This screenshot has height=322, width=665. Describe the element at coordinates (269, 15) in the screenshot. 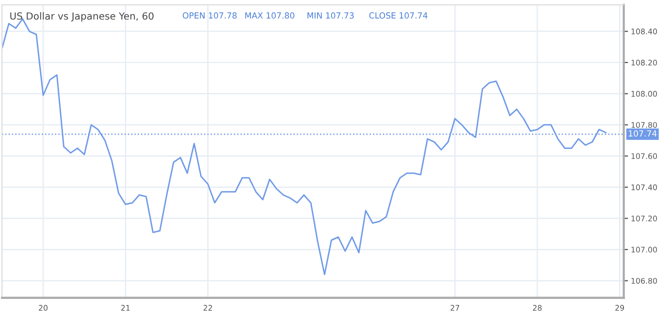

I see `annotation: MAX 107.80` at that location.